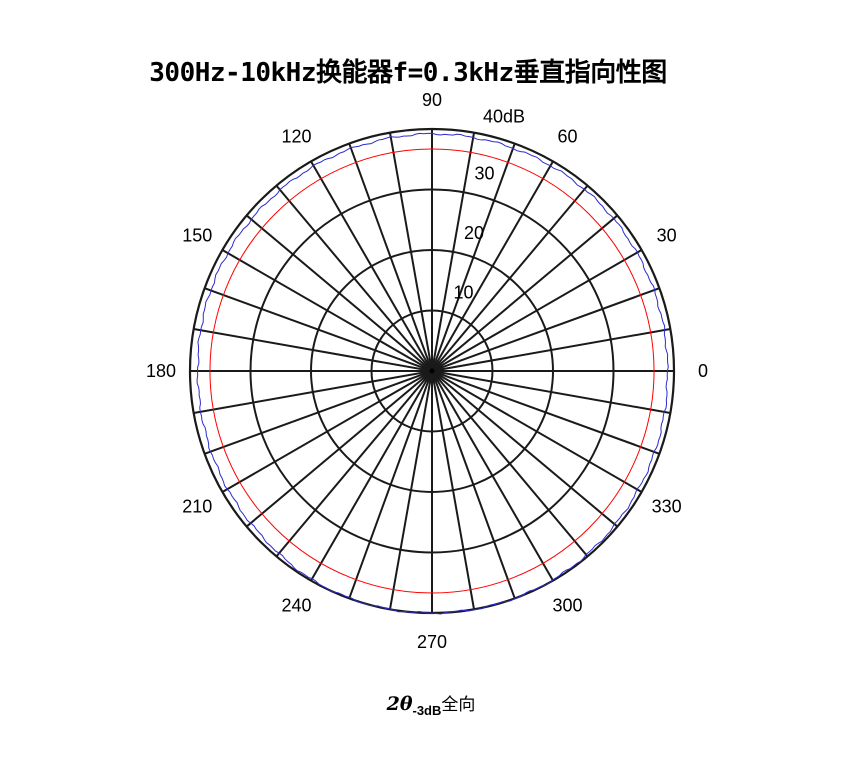 The width and height of the screenshot is (862, 760). I want to click on chart-title: 300Hz-10kHz换能器f=0.3kHz垂直指向性图, so click(431, 70).